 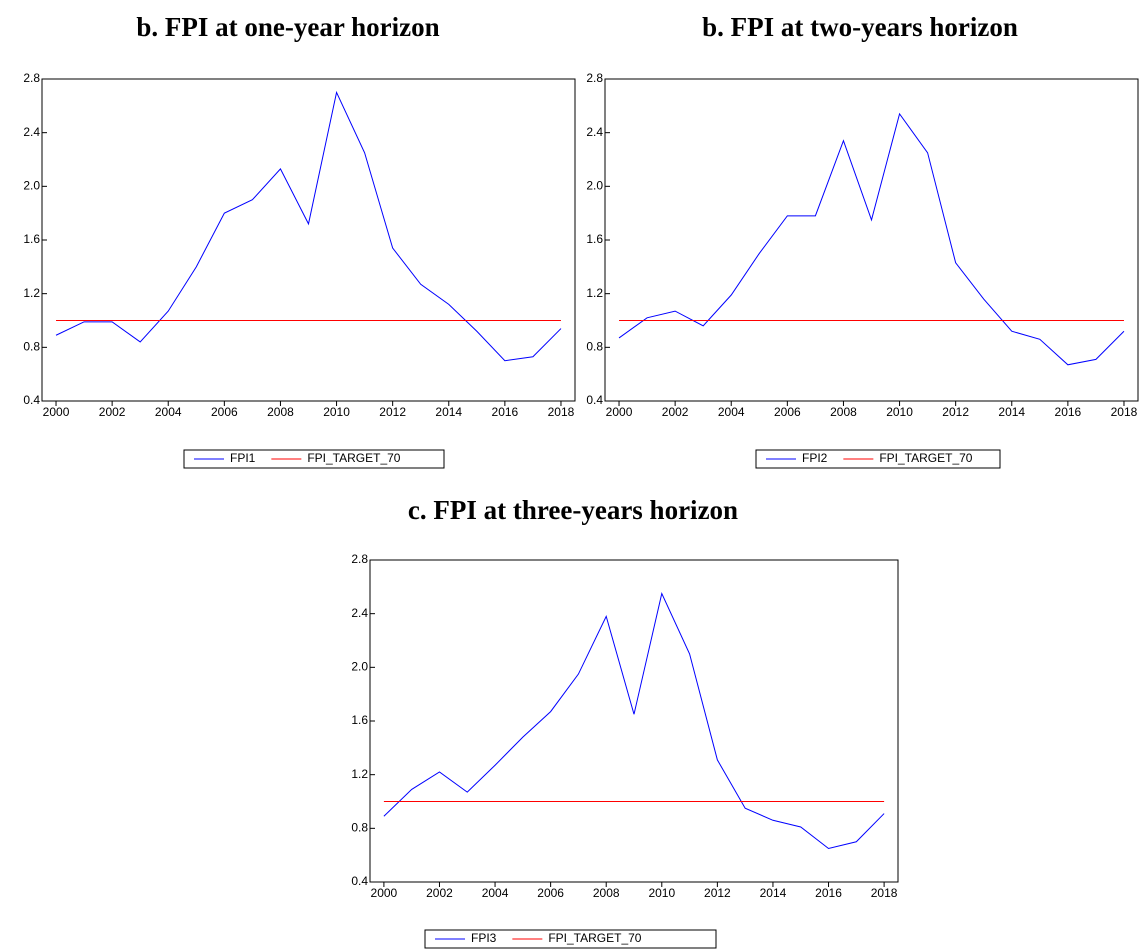 I want to click on legend-label: FPI2, so click(x=815, y=458).